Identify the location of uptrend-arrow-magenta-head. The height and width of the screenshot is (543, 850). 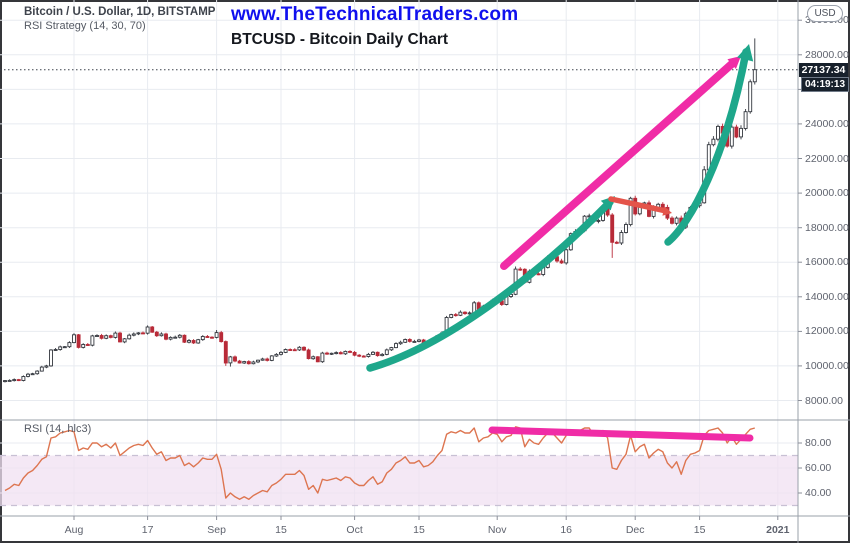
(734, 62).